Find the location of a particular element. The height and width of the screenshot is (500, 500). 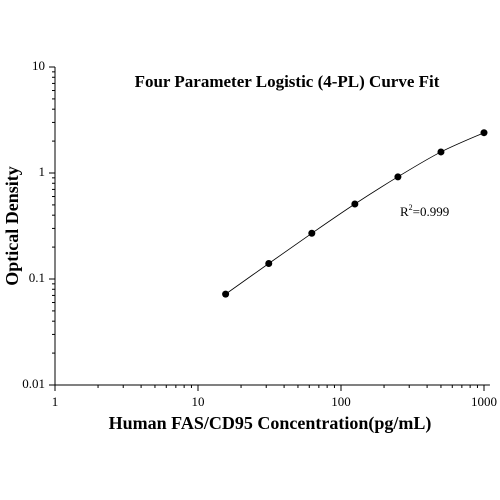

y-tick-label: 0.01 is located at coordinates (33, 383).